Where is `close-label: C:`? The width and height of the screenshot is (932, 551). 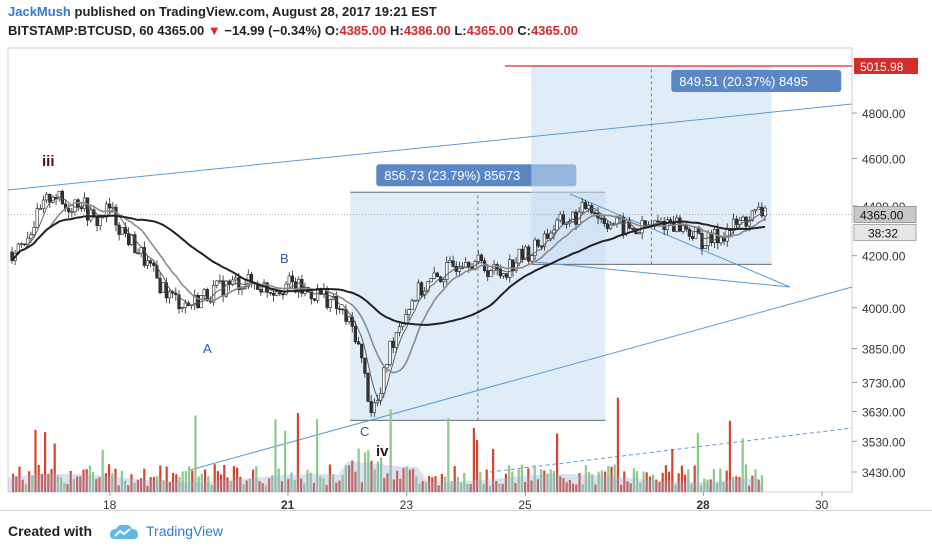 close-label: C: is located at coordinates (524, 30).